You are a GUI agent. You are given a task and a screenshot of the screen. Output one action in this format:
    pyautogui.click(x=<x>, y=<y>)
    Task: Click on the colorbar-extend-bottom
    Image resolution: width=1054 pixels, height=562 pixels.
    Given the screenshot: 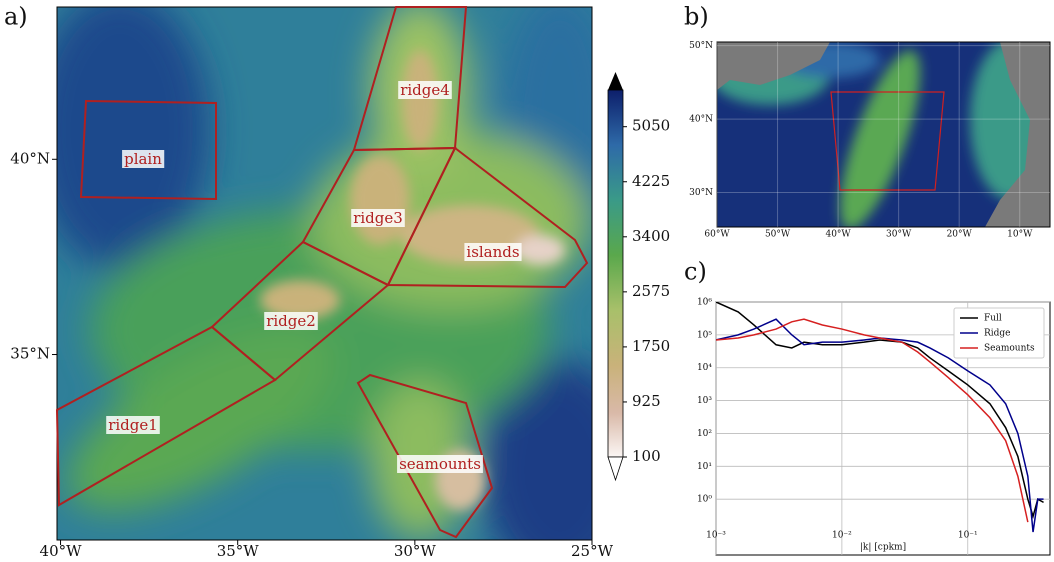 What is the action you would take?
    pyautogui.click(x=615, y=469)
    